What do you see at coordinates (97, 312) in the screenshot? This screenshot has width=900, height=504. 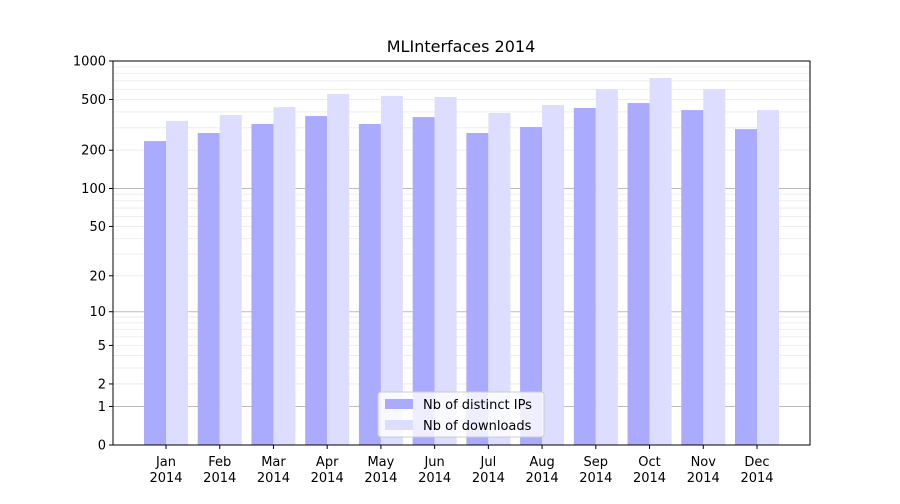 I see `y-tick-label: 10` at bounding box center [97, 312].